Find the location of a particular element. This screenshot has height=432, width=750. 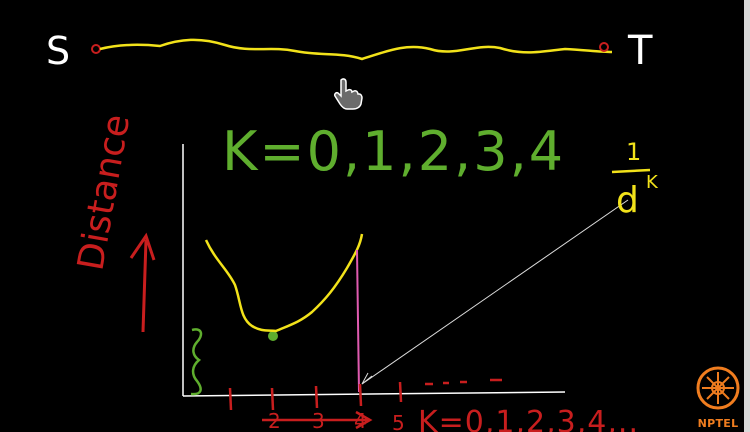

nptel-logo: NPTEL is located at coordinates (718, 397).